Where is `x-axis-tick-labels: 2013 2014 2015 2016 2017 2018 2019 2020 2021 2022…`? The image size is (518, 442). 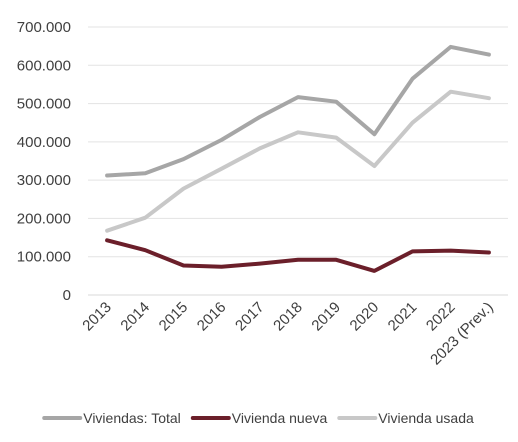 x-axis-tick-labels: 2013 2014 2015 2016 2017 2018 2019 2020 2021 2022… is located at coordinates (287, 334).